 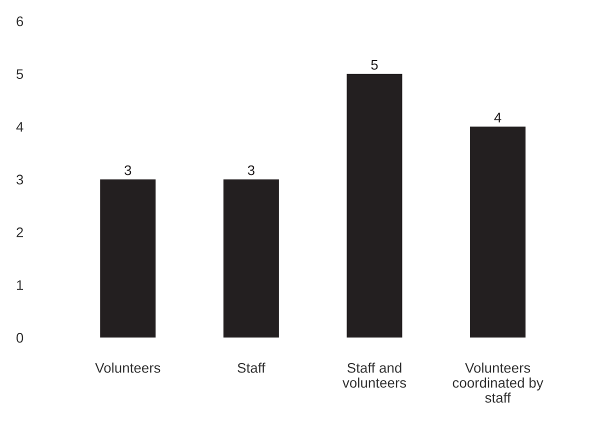 What do you see at coordinates (20, 179) in the screenshot?
I see `y-tick-label: 3` at bounding box center [20, 179].